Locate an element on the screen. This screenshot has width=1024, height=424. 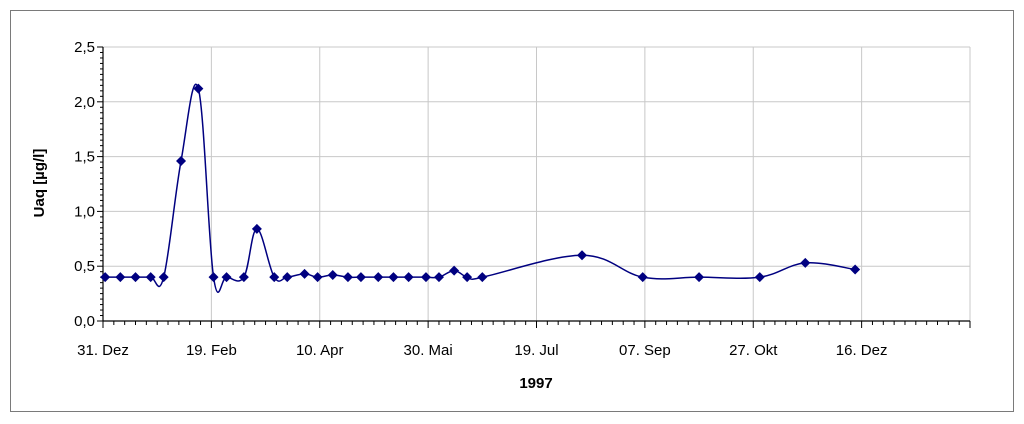
y-tick-label: 2,5 is located at coordinates (84, 47).